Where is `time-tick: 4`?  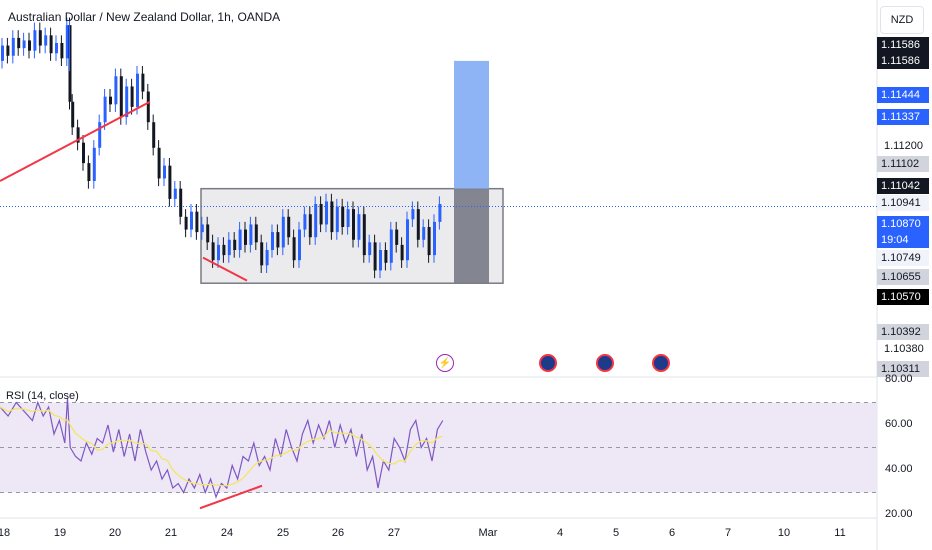
time-tick: 4 is located at coordinates (560, 533).